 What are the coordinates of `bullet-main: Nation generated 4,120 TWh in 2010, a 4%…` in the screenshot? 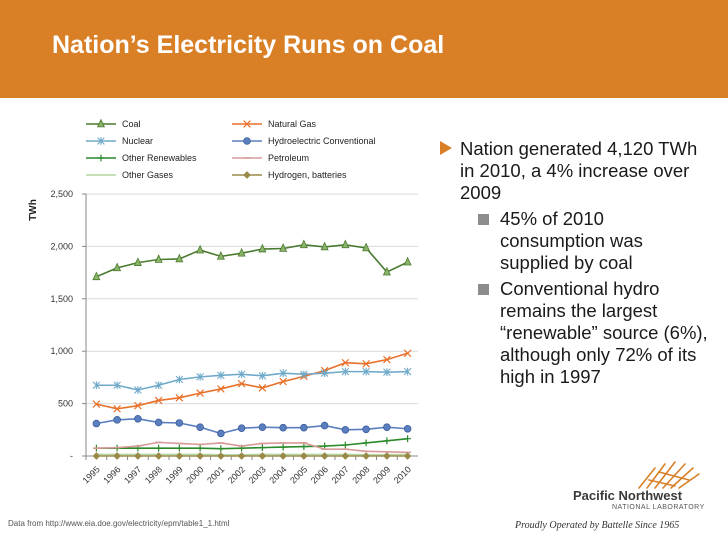 It's located at (575, 171).